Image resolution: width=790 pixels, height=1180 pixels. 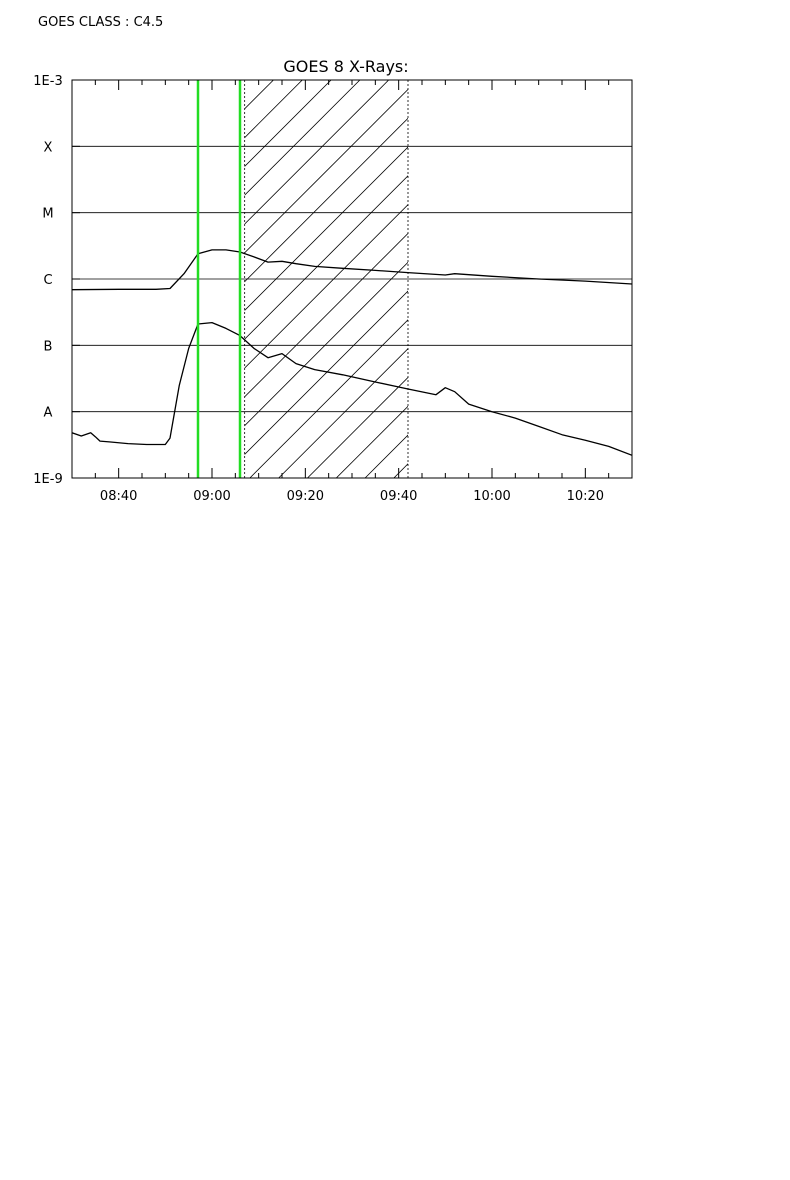 I want to click on class-label-m: M, so click(x=47, y=214).